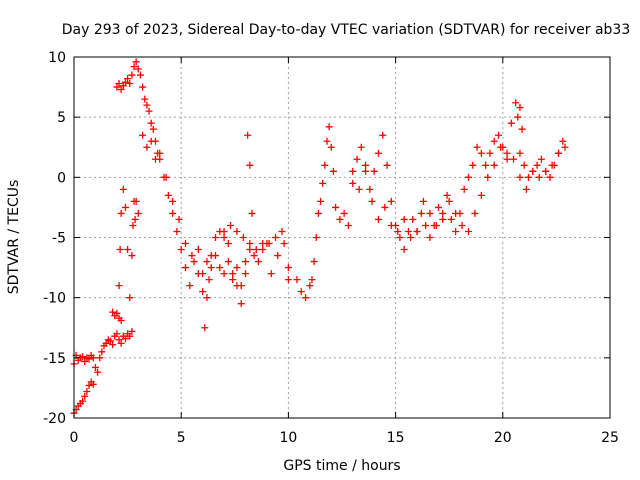 The width and height of the screenshot is (640, 480). What do you see at coordinates (59, 239) in the screenshot?
I see `y-tick-label: -5` at bounding box center [59, 239].